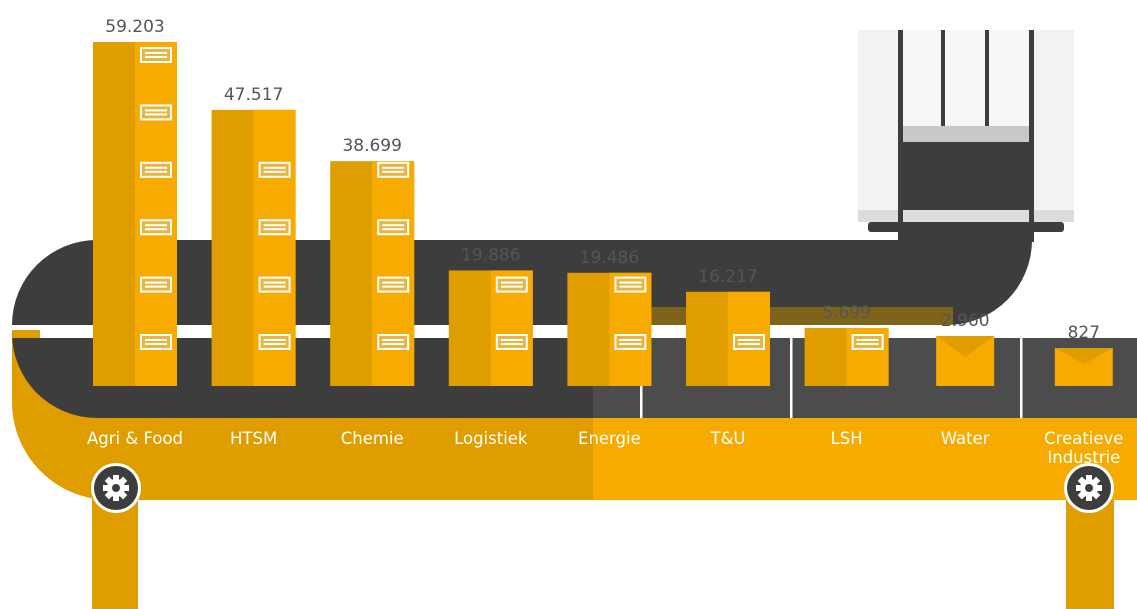 The width and height of the screenshot is (1137, 609). What do you see at coordinates (791, 378) in the screenshot?
I see `belt-divider` at bounding box center [791, 378].